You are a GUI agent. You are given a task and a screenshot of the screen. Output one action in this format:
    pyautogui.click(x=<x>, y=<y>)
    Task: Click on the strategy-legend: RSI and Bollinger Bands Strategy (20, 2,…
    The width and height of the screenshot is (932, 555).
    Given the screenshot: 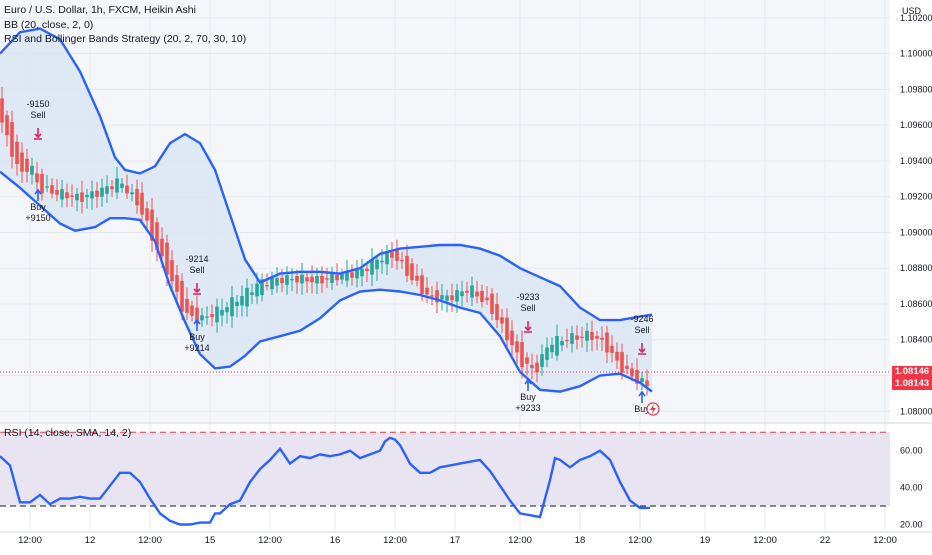 What is the action you would take?
    pyautogui.click(x=125, y=39)
    